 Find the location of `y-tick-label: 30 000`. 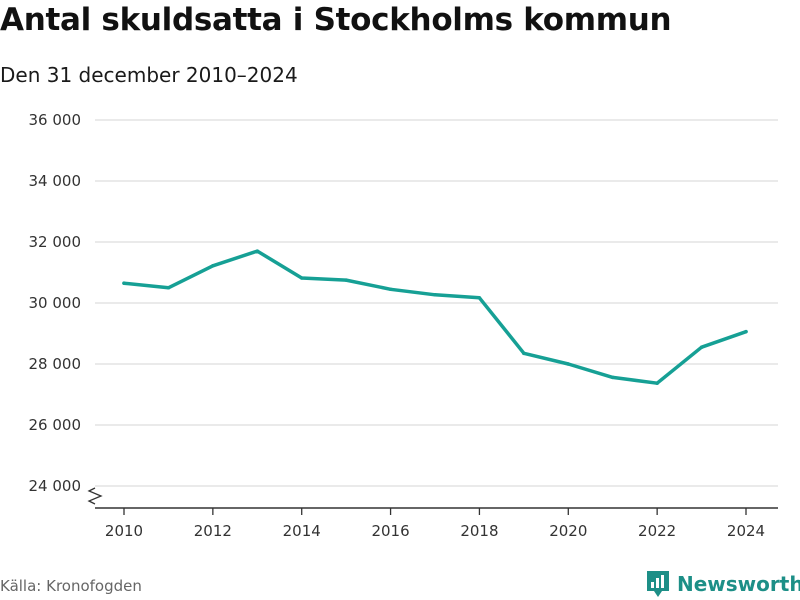

y-tick-label: 30 000 is located at coordinates (55, 303).